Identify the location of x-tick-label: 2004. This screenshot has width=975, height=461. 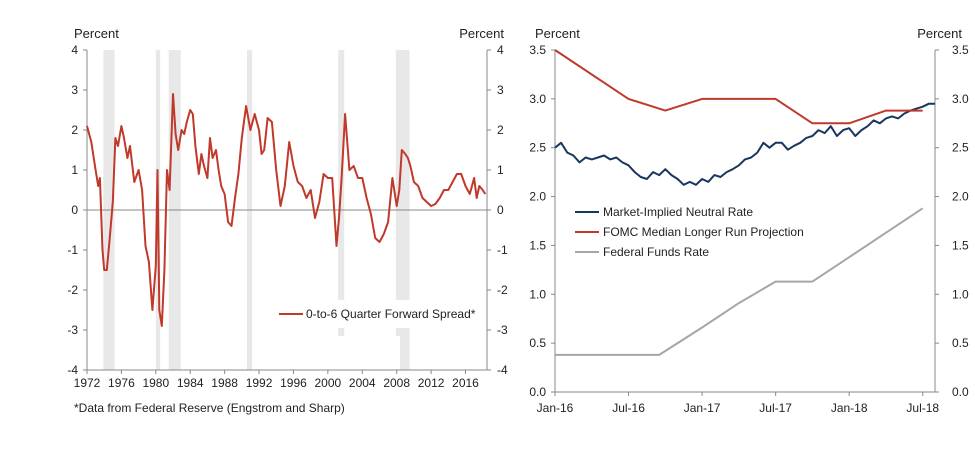
(362, 383).